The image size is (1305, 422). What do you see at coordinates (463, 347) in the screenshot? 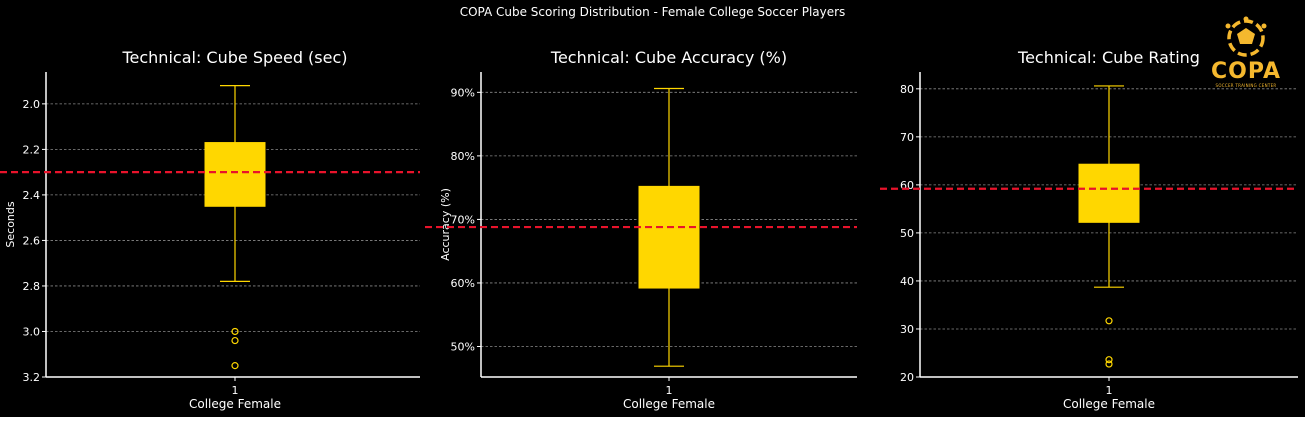
I see `y-tick-label: 50%` at bounding box center [463, 347].